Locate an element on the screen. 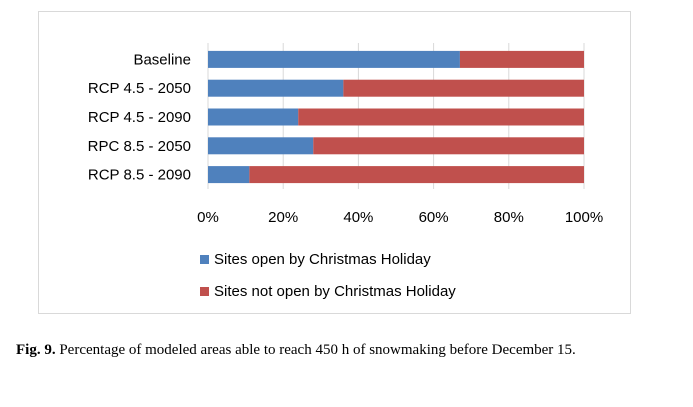  category-label: RCP 4.5 - 2090 is located at coordinates (139, 117).